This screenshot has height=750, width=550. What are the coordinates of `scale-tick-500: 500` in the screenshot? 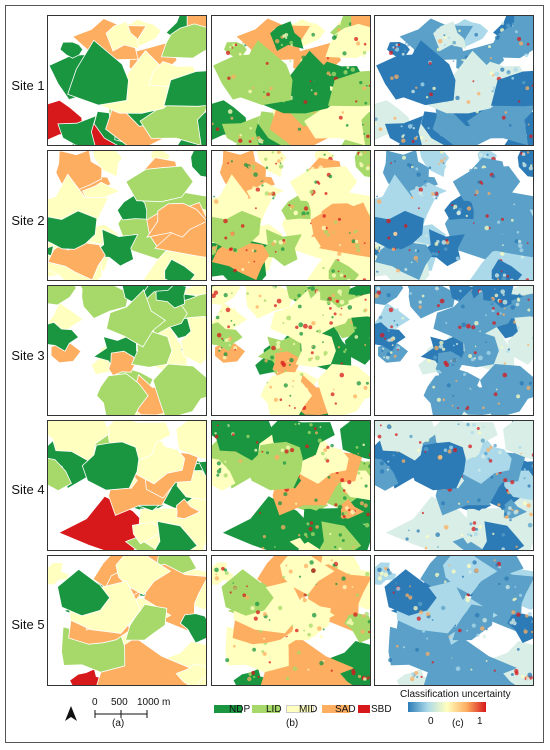 It's located at (119, 702).